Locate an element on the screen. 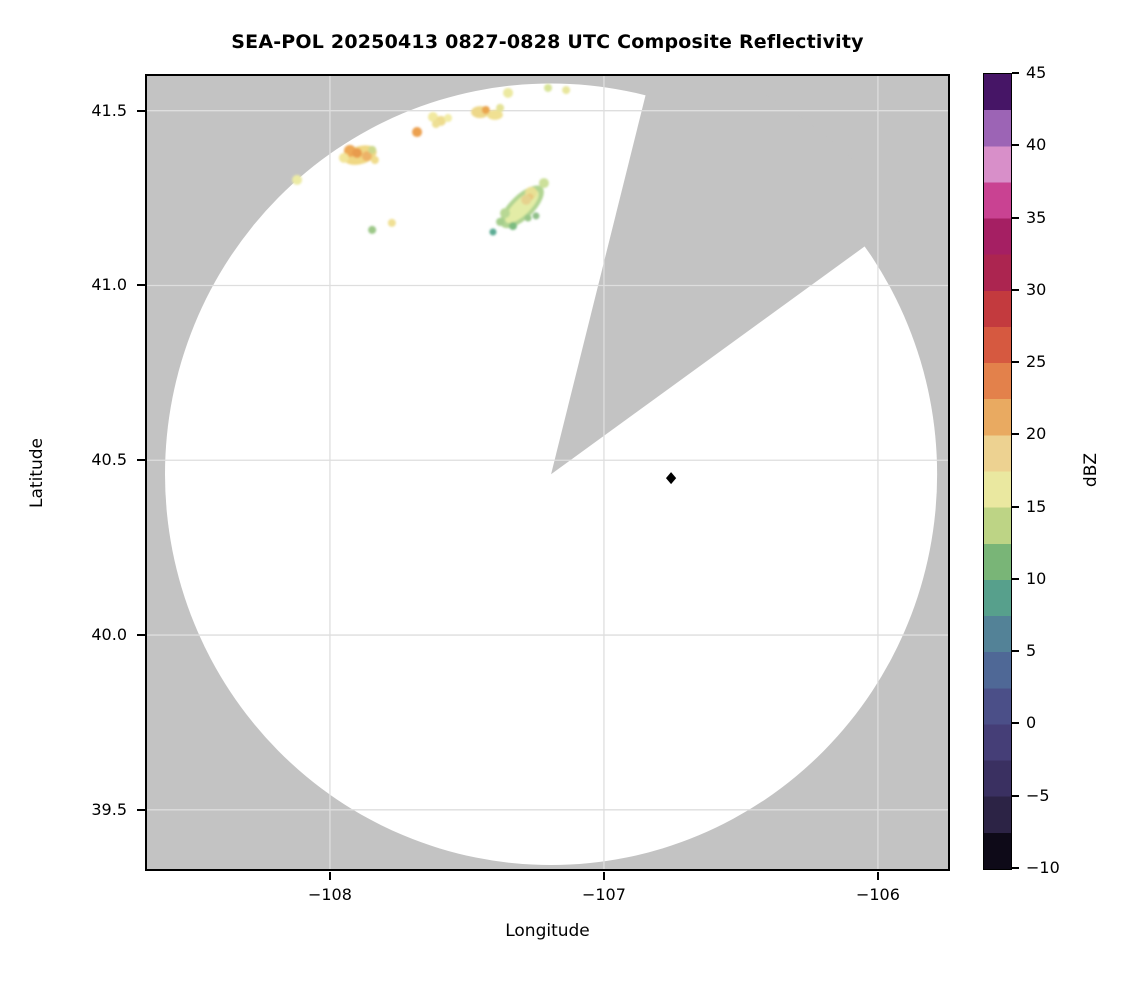  x-axis-label: Longitude is located at coordinates (547, 931).